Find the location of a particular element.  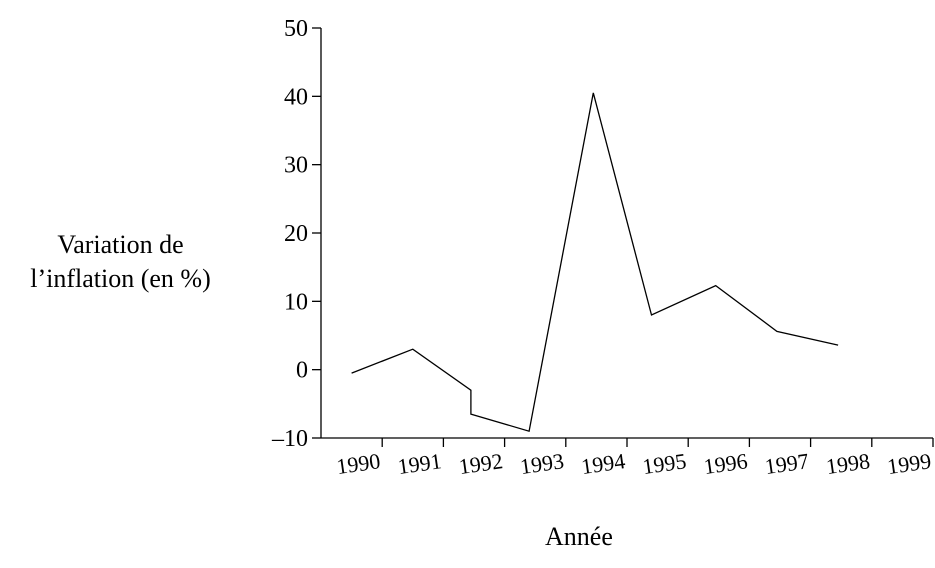

x-tick-label: 1997 is located at coordinates (786, 463).